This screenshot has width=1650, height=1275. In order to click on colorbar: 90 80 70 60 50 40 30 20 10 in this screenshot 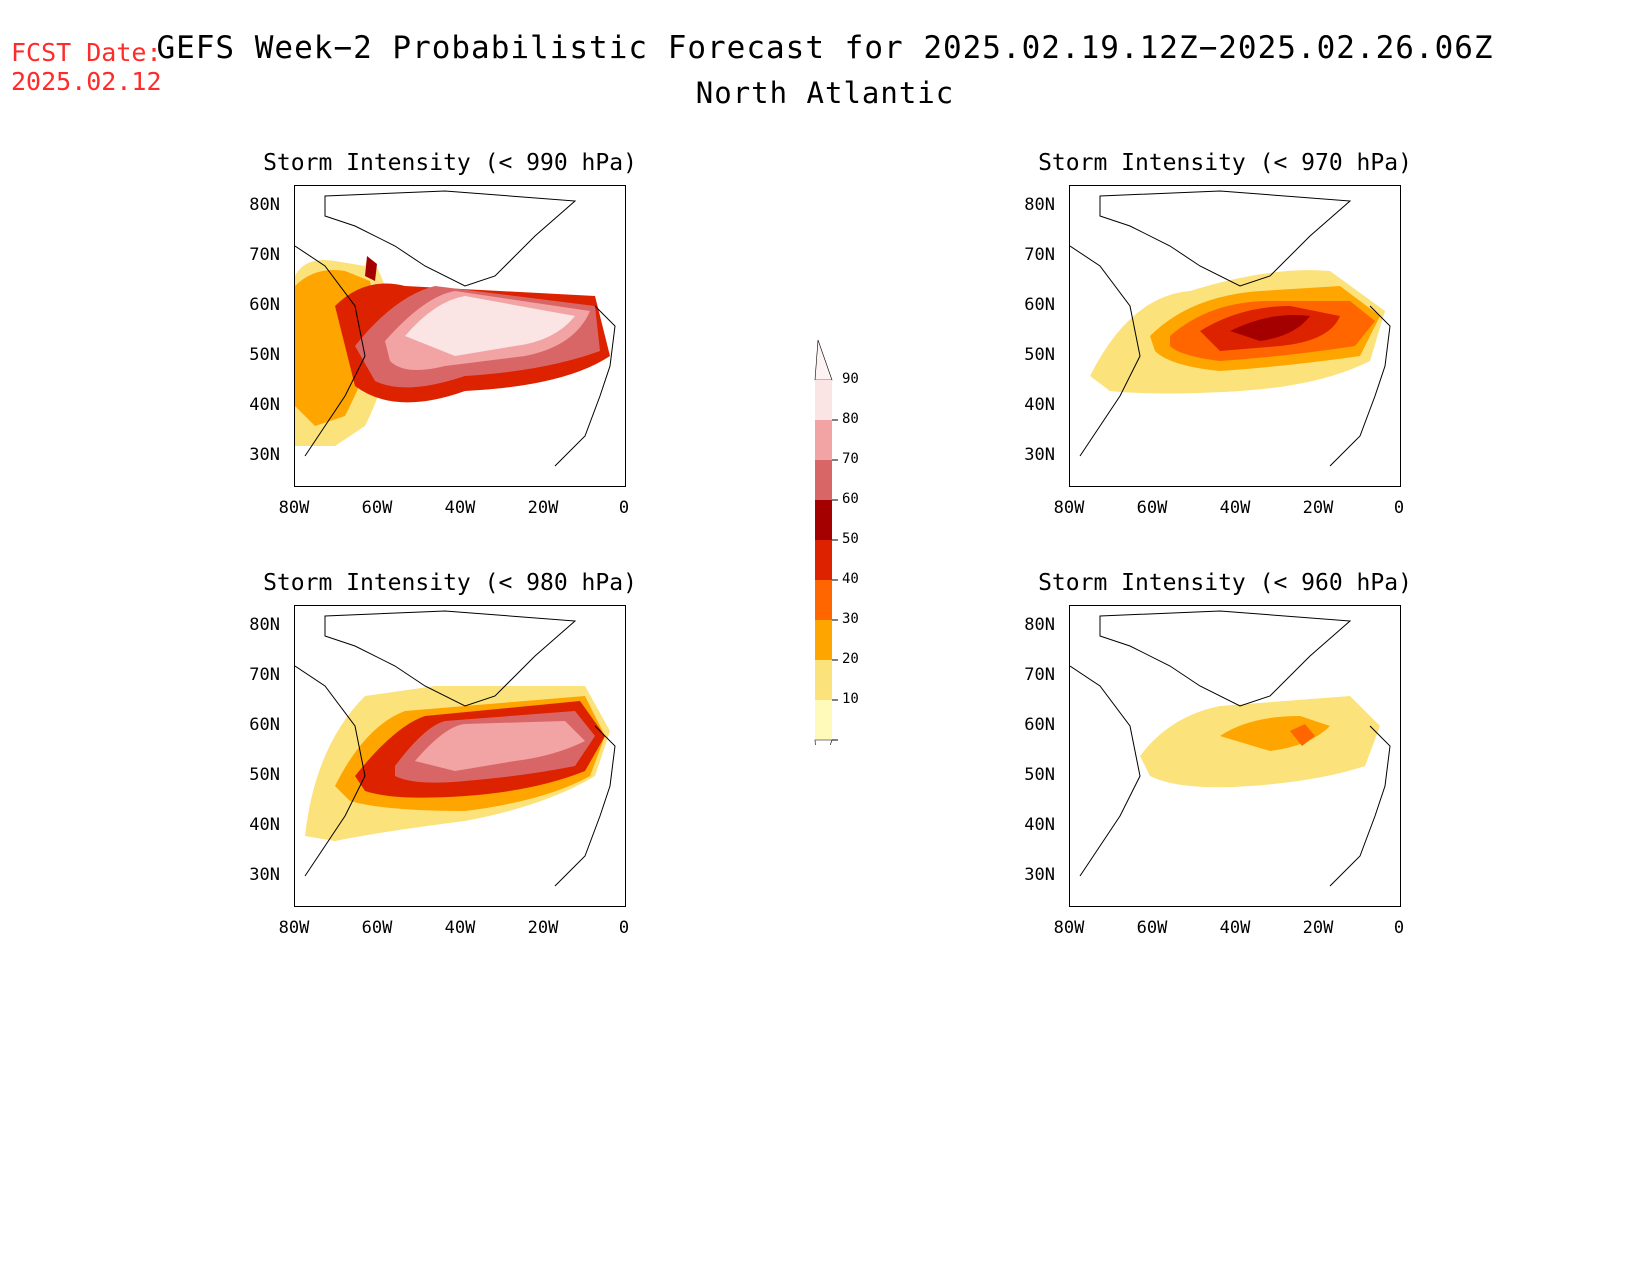, I will do `click(845, 540)`.